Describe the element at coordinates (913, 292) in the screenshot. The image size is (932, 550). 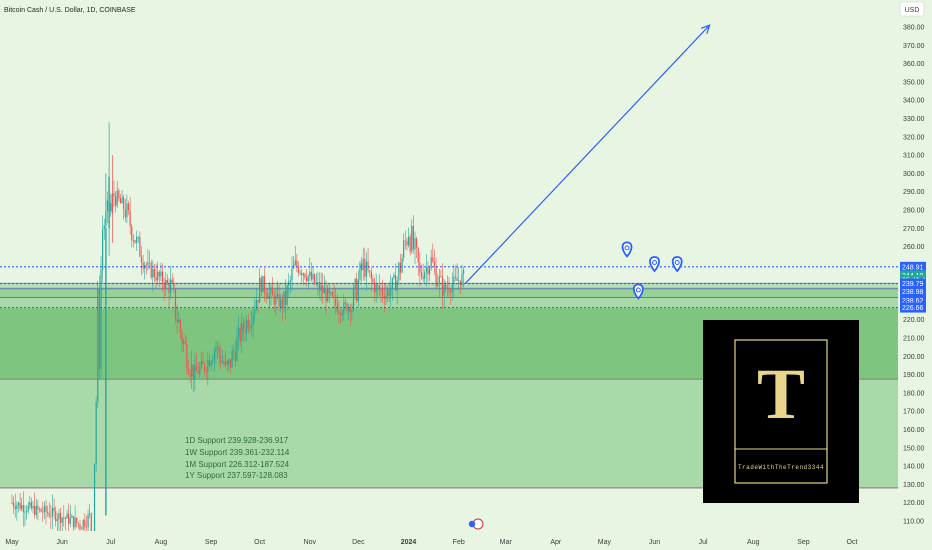
I see `price-tag-label: 238.98` at that location.